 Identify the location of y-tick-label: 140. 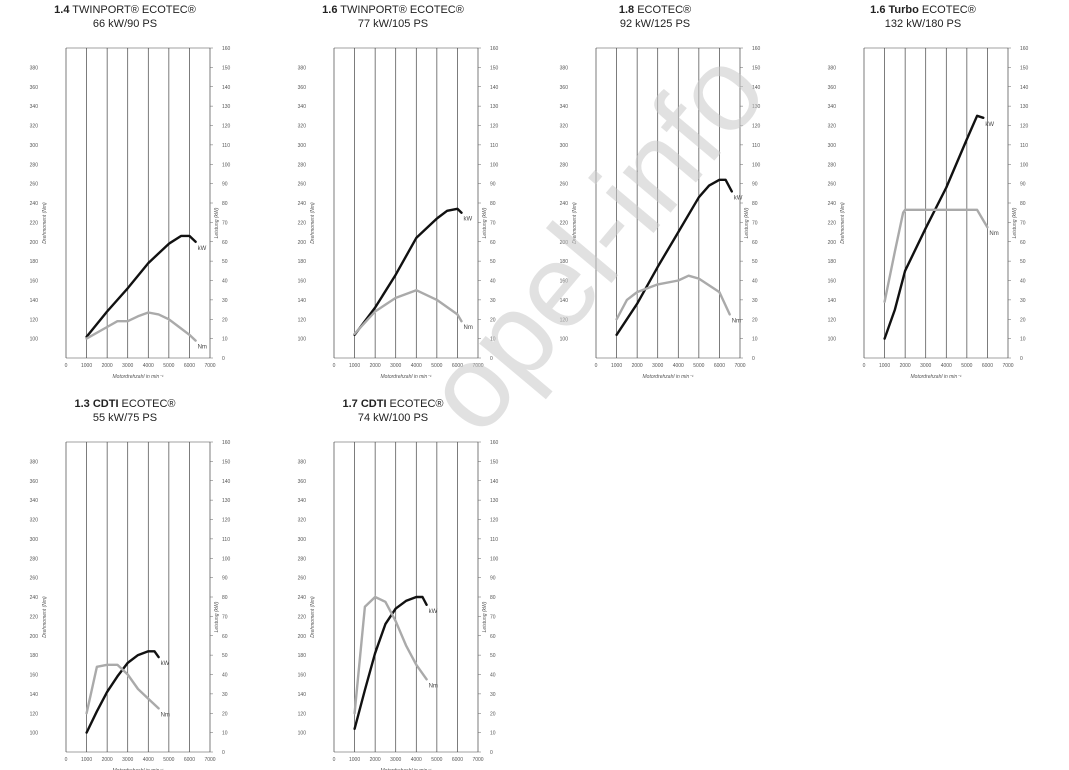
(34, 695).